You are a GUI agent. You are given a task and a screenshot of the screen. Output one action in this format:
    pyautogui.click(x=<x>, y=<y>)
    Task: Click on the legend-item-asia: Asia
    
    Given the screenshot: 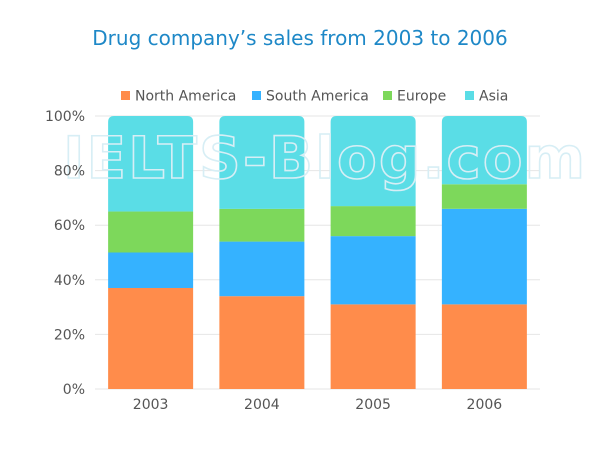 What is the action you would take?
    pyautogui.click(x=486, y=97)
    